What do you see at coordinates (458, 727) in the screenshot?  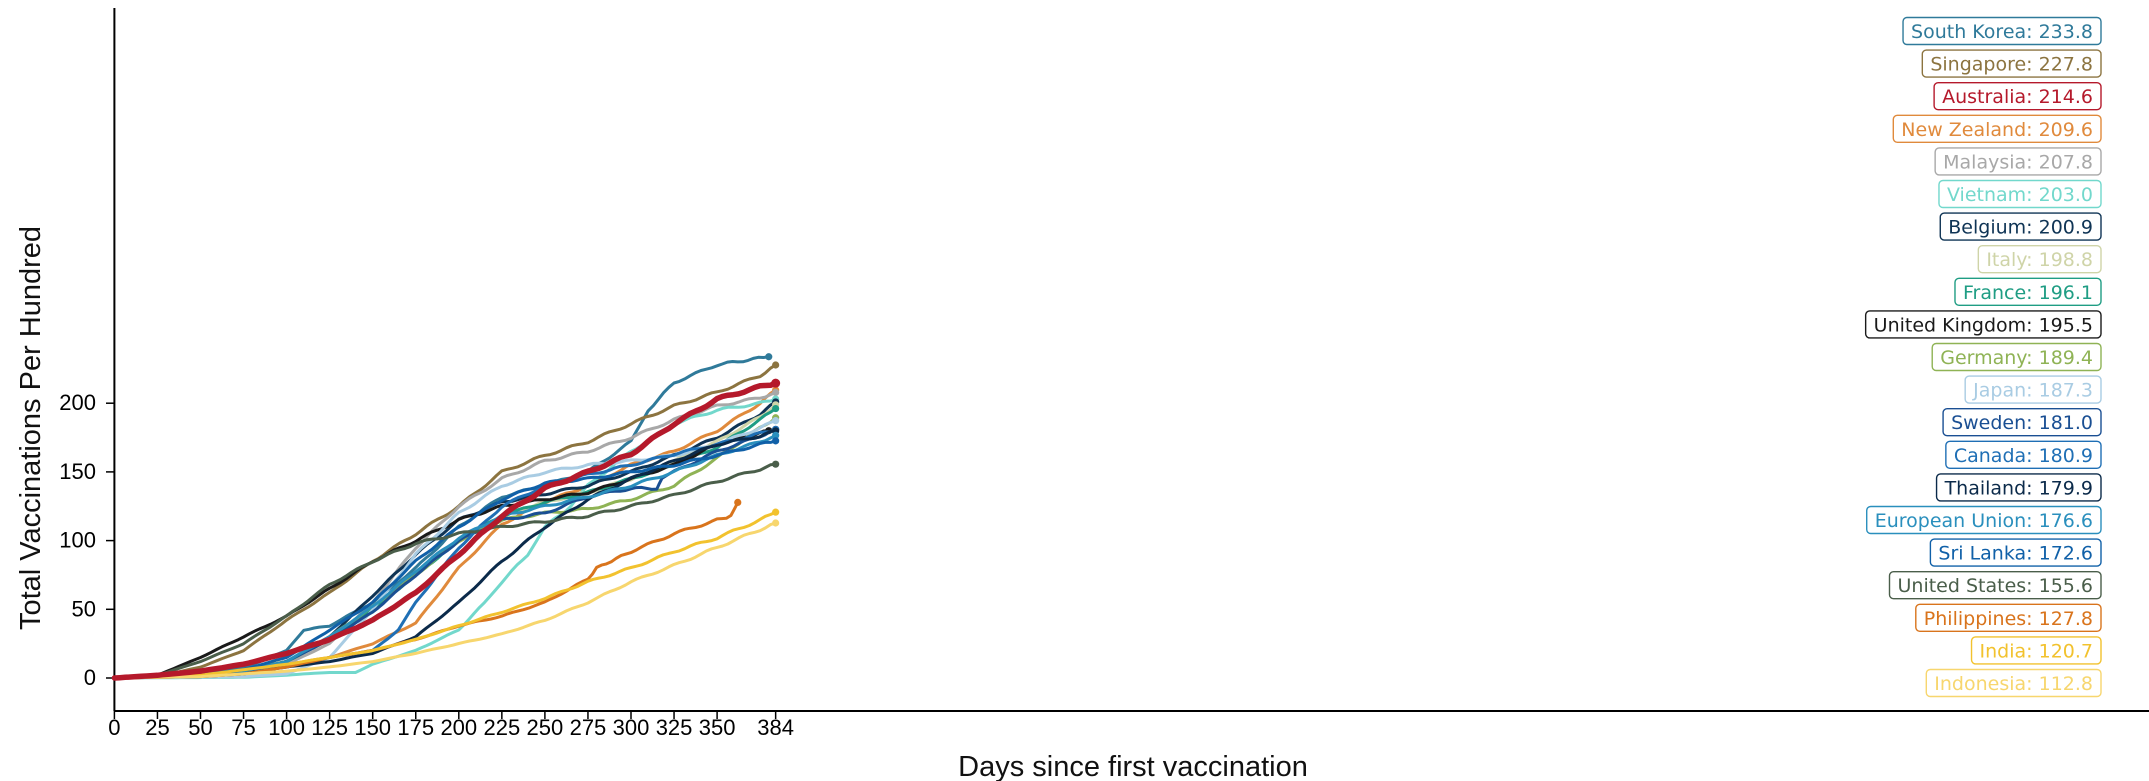 I see `x-tick-label: 200` at bounding box center [458, 727].